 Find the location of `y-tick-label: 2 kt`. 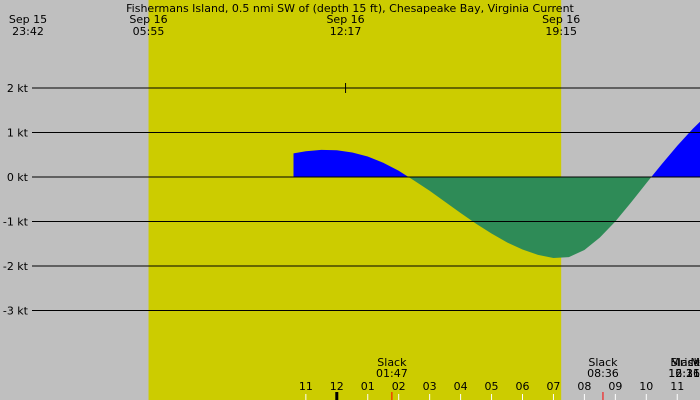

y-tick-label: 2 kt is located at coordinates (18, 88).